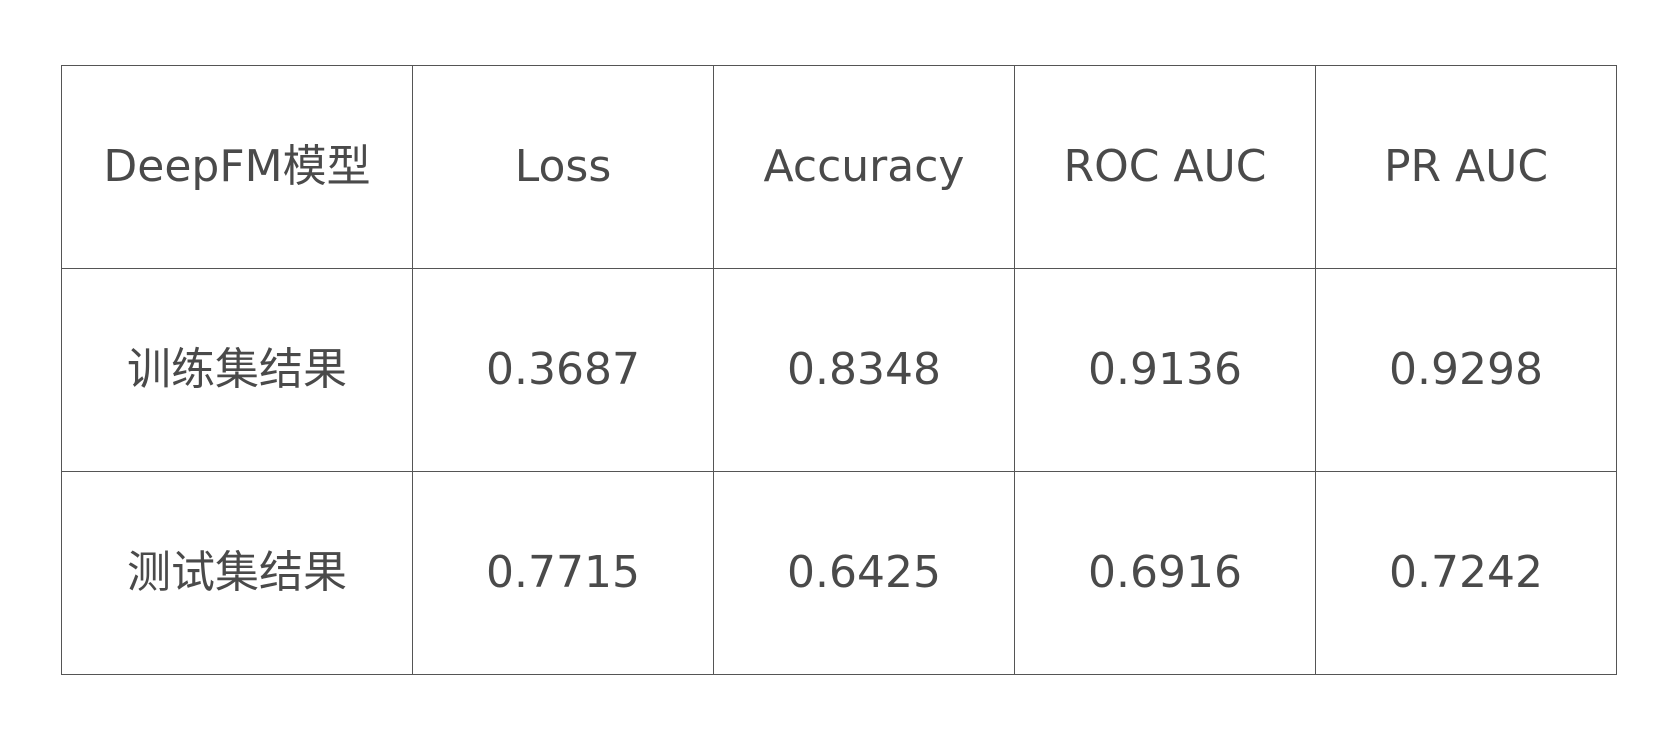 The image size is (1680, 736). Describe the element at coordinates (563, 573) in the screenshot. I see `cell-test-loss: 0.7715` at that location.